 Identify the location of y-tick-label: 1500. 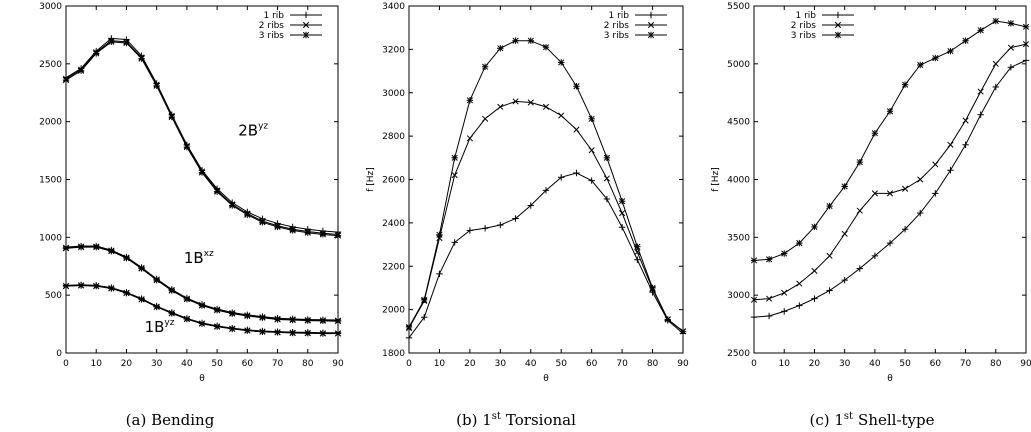
(50, 181).